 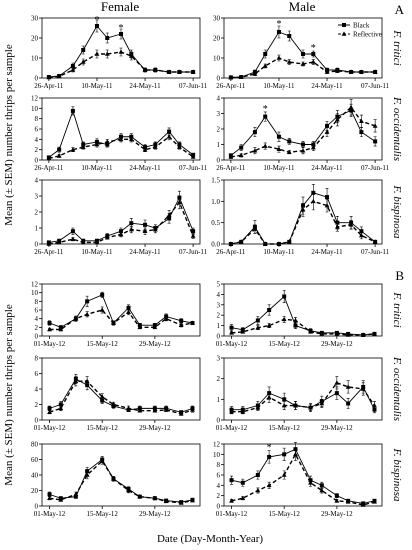 What do you see at coordinates (400, 9) in the screenshot?
I see `panel-letter: A` at bounding box center [400, 9].